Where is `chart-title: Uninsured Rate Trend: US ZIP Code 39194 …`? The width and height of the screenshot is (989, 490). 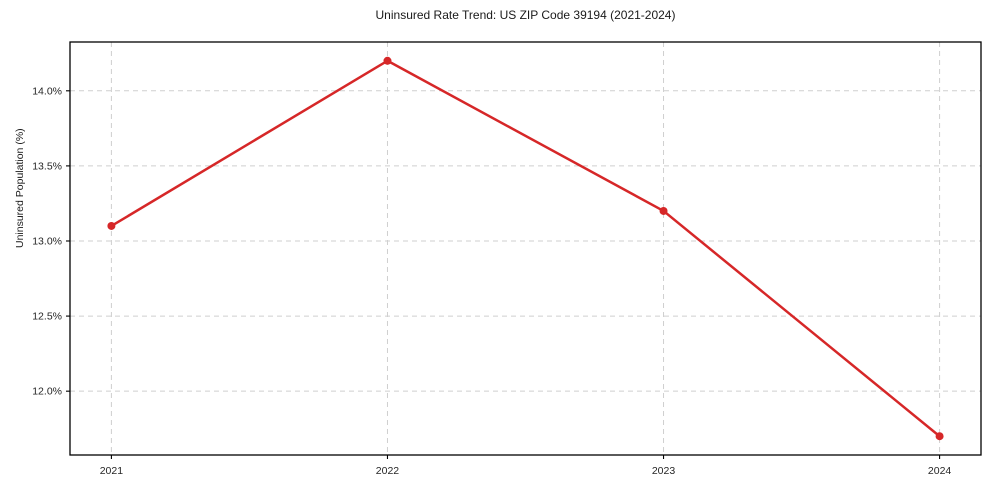
chart-title: Uninsured Rate Trend: US ZIP Code 39194 … is located at coordinates (525, 15).